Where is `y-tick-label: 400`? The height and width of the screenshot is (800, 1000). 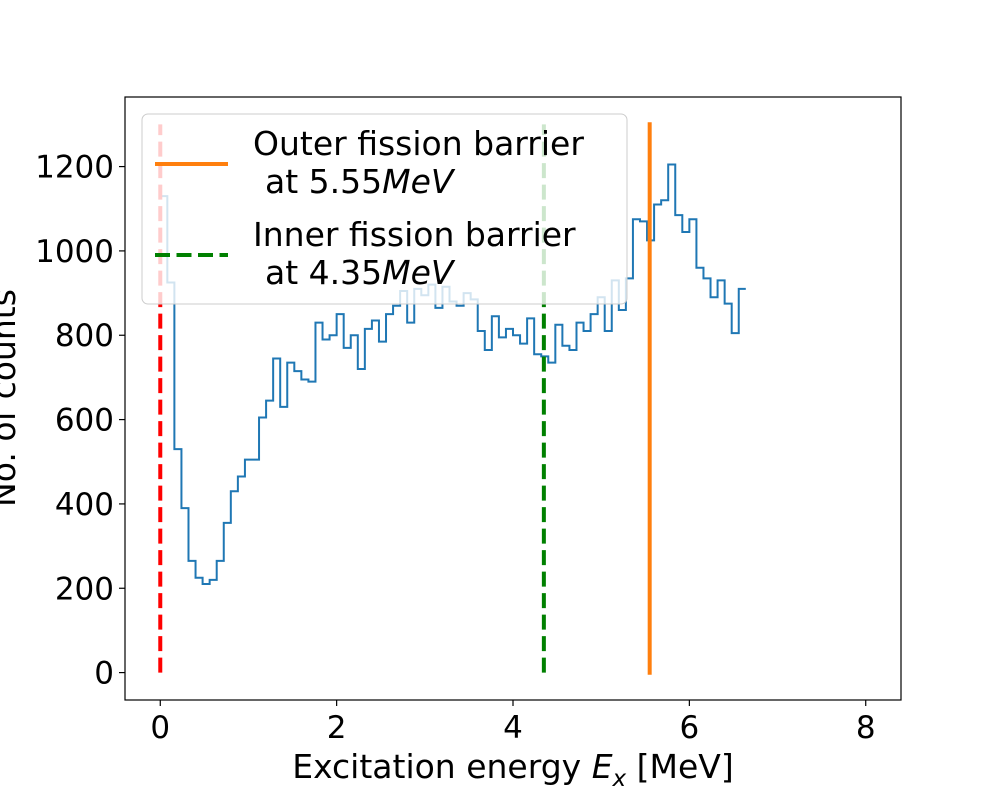 y-tick-label: 400 is located at coordinates (84, 505).